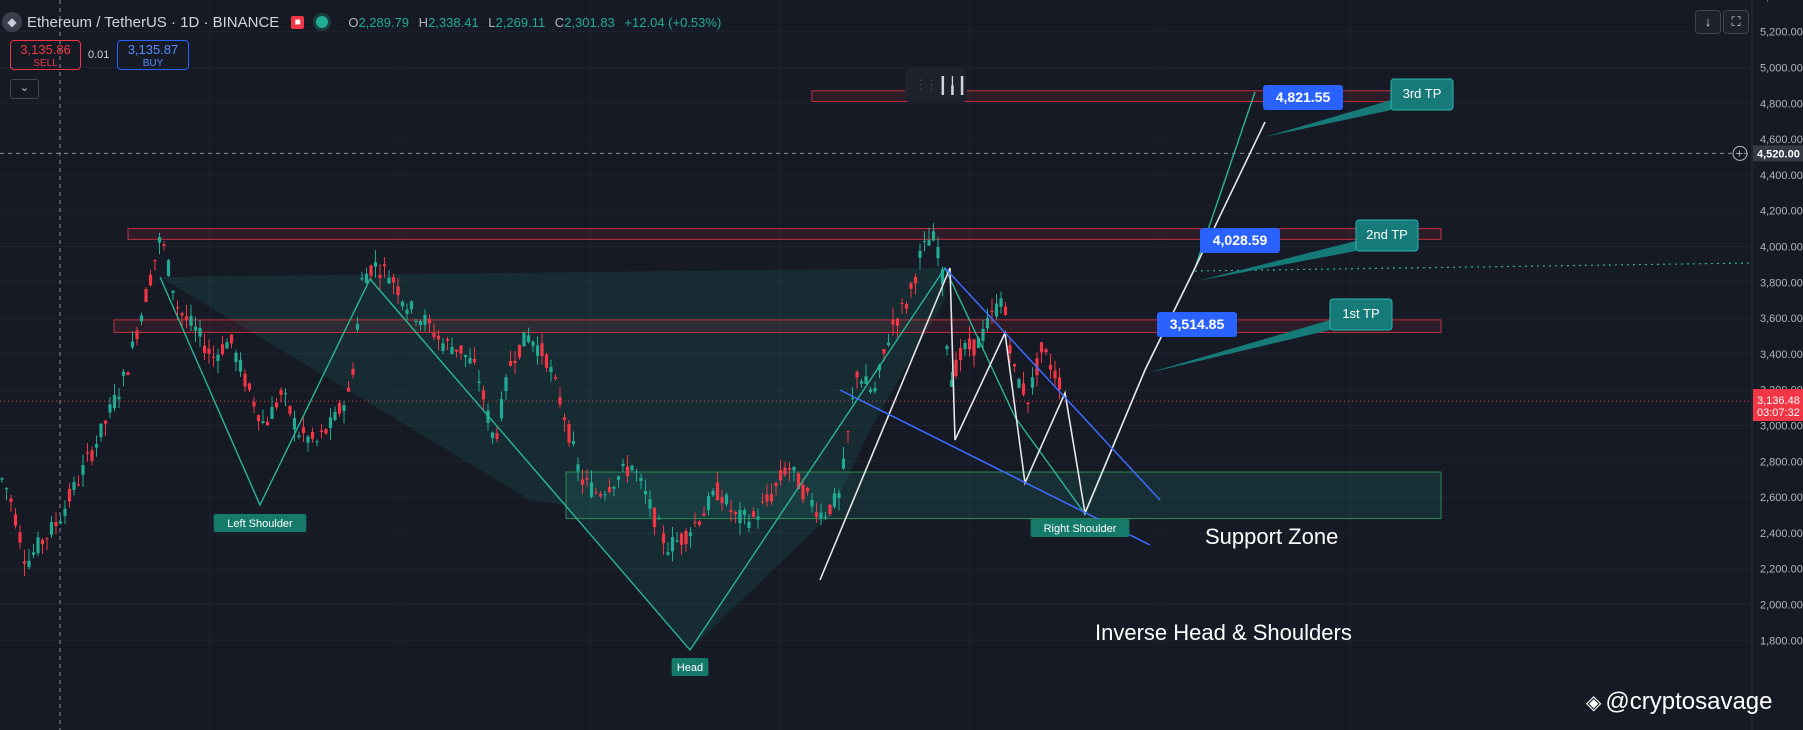 This screenshot has width=1803, height=730. What do you see at coordinates (1708, 22) in the screenshot?
I see `arrow-down-icon: ↓` at bounding box center [1708, 22].